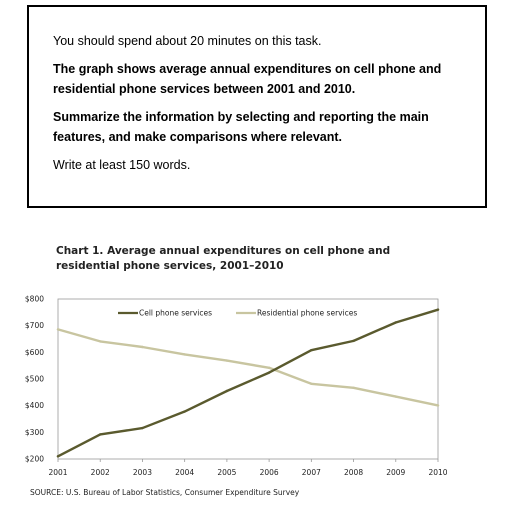 The height and width of the screenshot is (509, 512). Describe the element at coordinates (353, 472) in the screenshot. I see `x-tick-label: 2008` at that location.